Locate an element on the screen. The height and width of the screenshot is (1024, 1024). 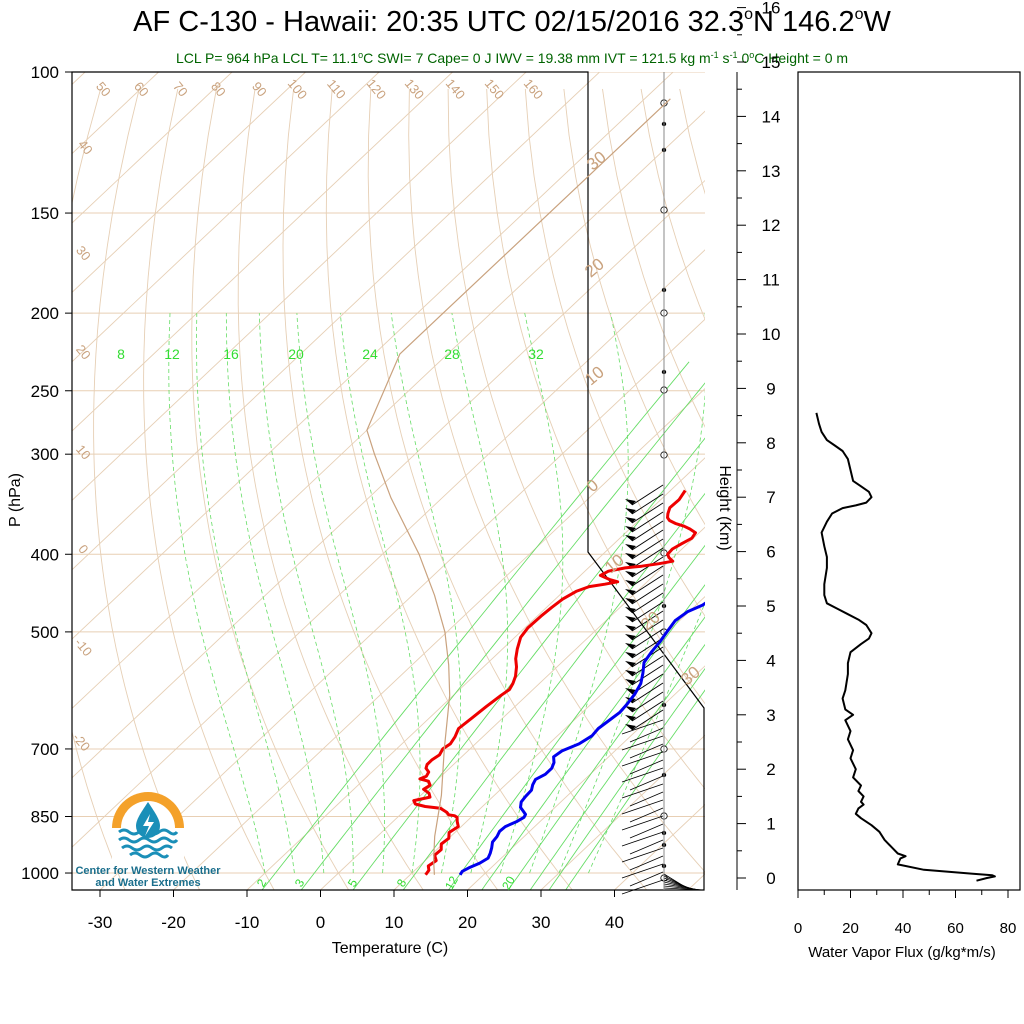
dewpoint-line is located at coordinates (581, 738).